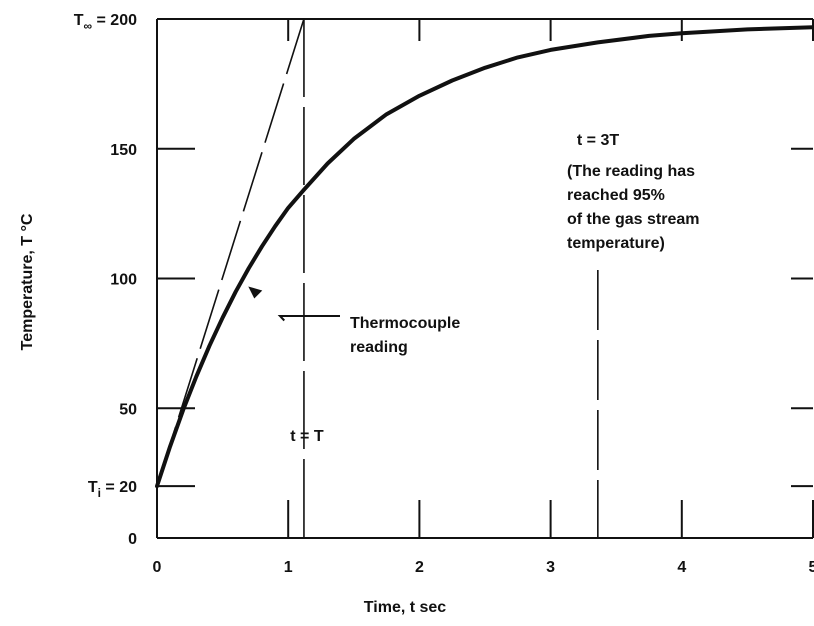 The height and width of the screenshot is (626, 814). What do you see at coordinates (157, 567) in the screenshot?
I see `x-tick-label: 0` at bounding box center [157, 567].